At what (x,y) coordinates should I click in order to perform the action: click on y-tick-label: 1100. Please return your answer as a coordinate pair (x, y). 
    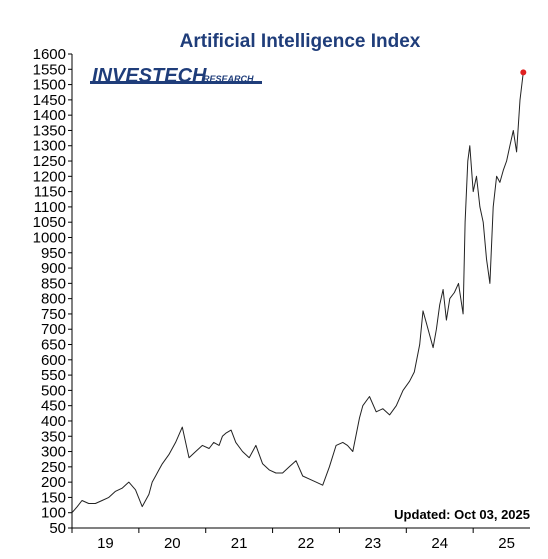
    Looking at the image, I should click on (50, 207).